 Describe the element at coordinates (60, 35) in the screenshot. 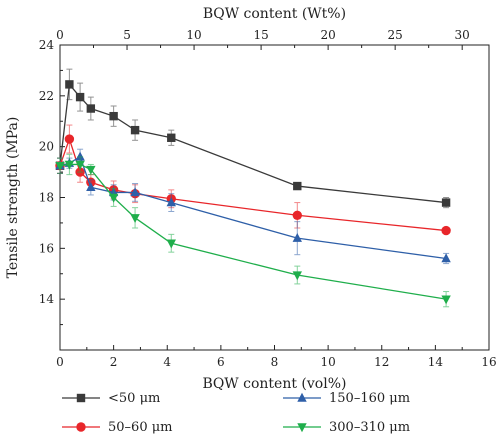

I see `top-tick-label: 0` at that location.